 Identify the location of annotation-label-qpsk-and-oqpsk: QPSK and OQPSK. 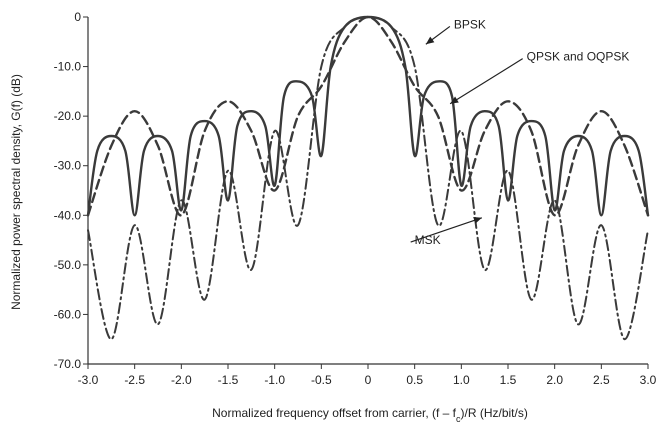
(578, 57).